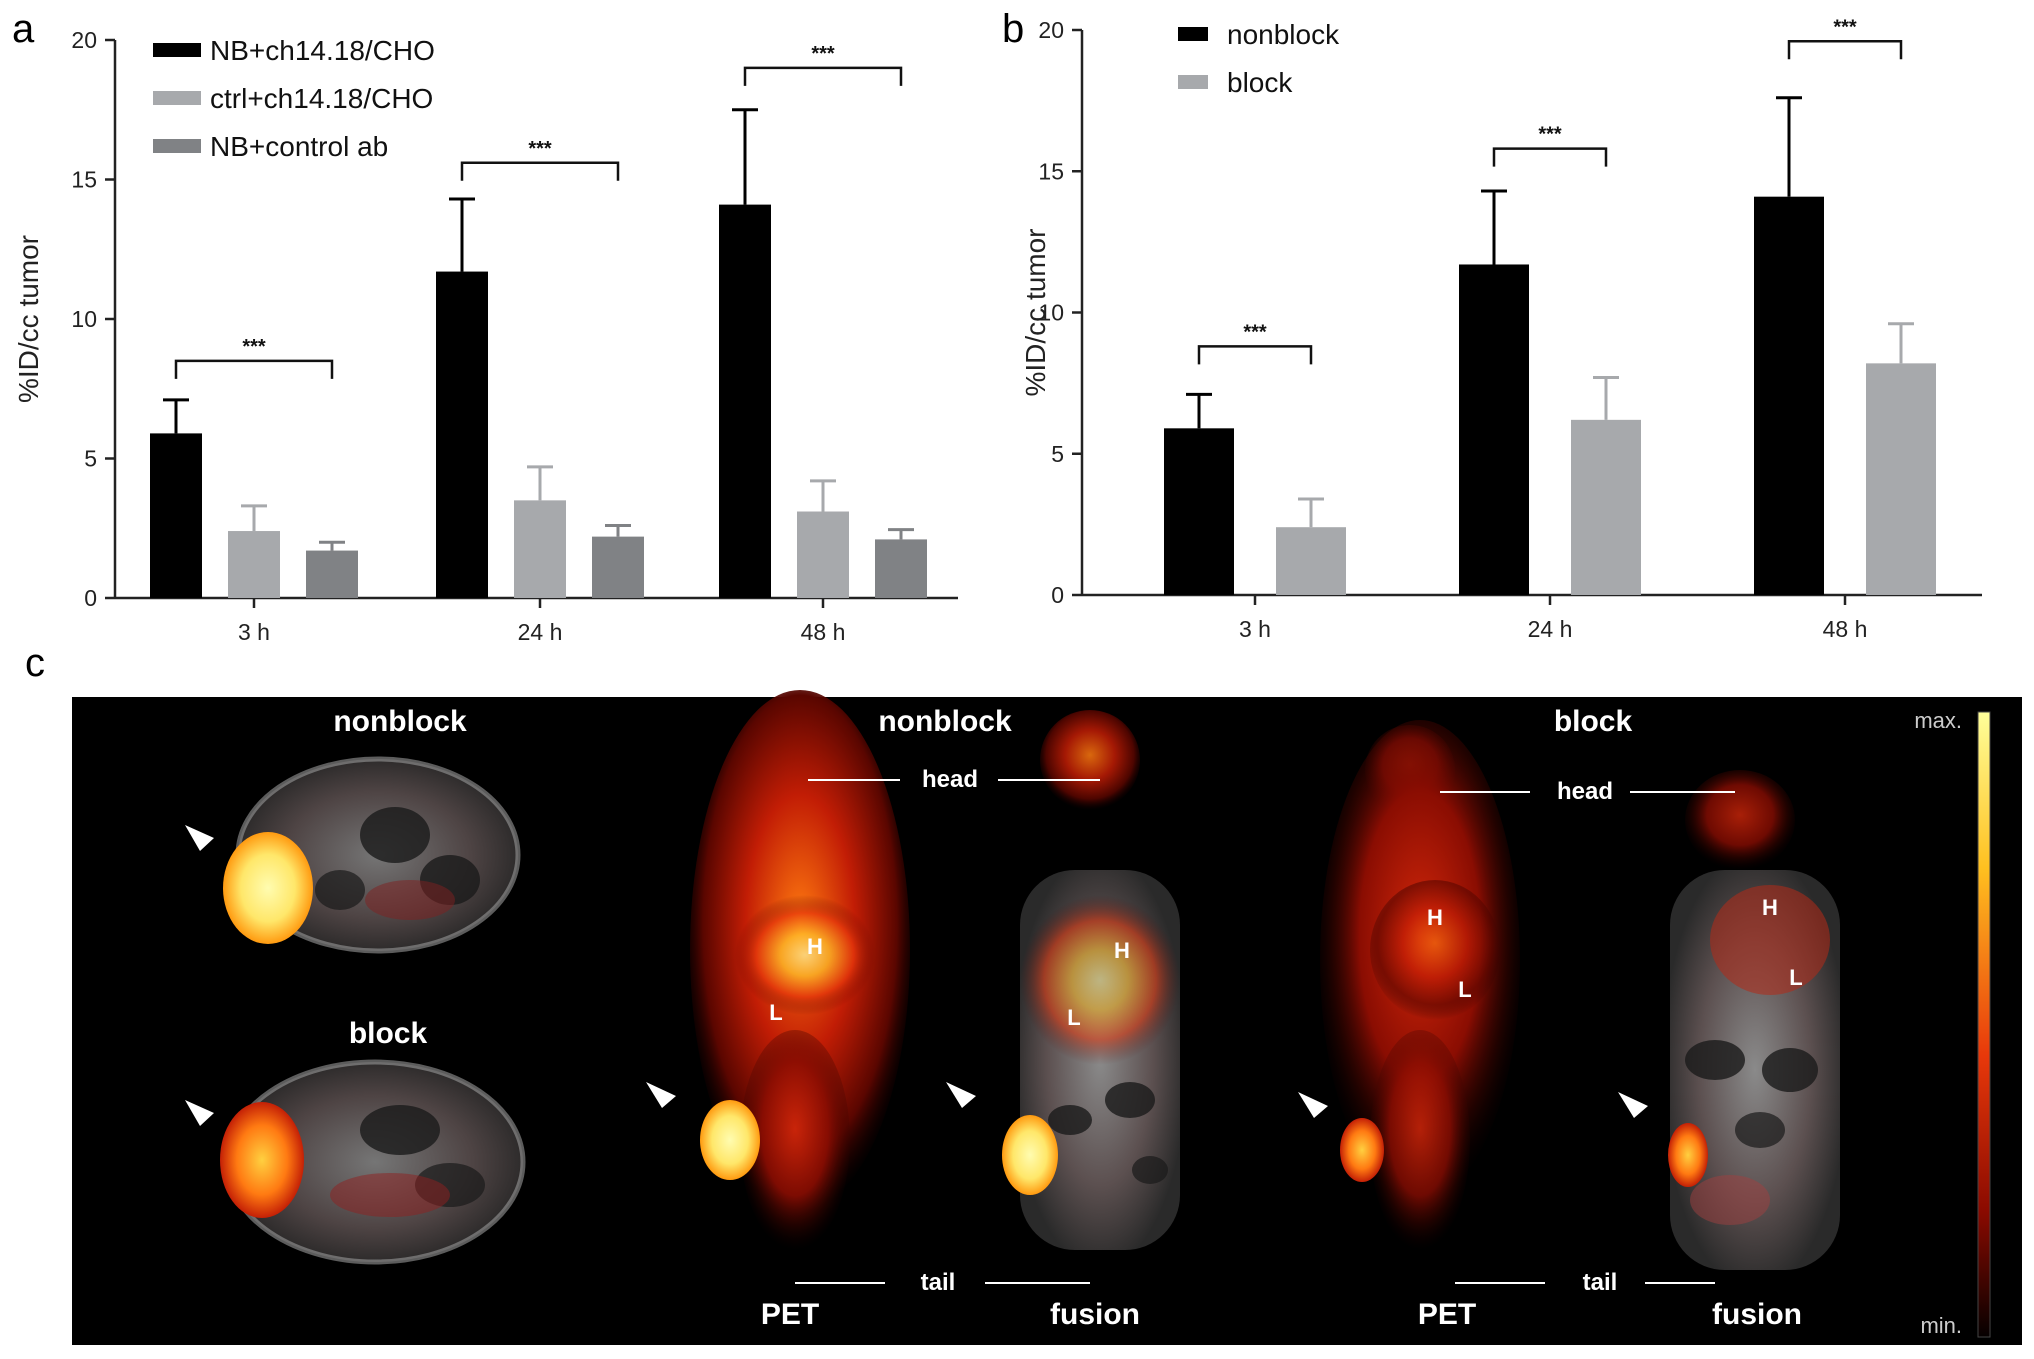  I want to click on tail-label-nonblock: tail, so click(938, 1282).